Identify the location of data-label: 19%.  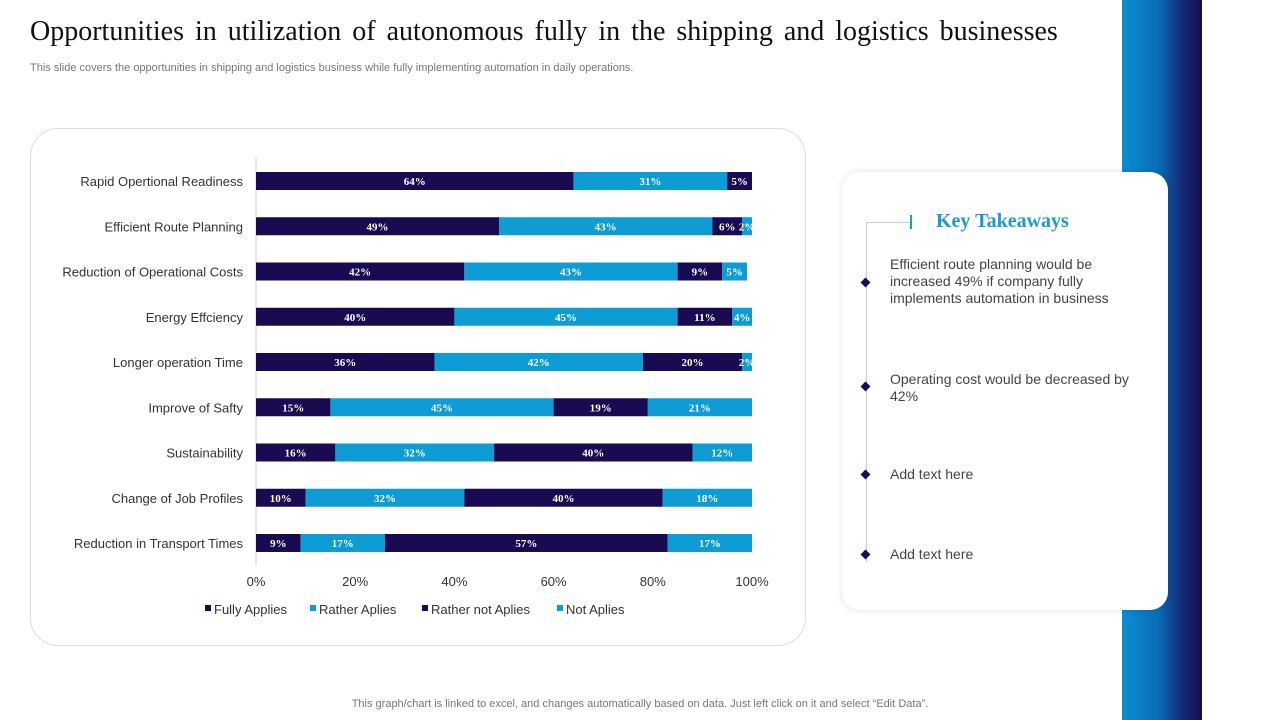
(601, 408).